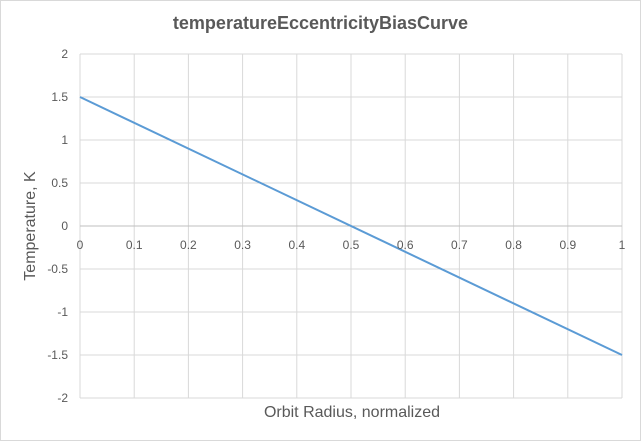  What do you see at coordinates (64, 226) in the screenshot?
I see `y-tick-label: 0` at bounding box center [64, 226].